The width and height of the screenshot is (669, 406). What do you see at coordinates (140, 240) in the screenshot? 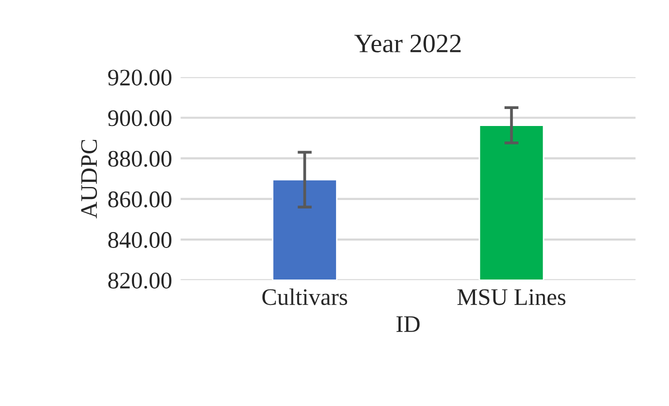
I see `y-tick-label: 840.00` at bounding box center [140, 240].